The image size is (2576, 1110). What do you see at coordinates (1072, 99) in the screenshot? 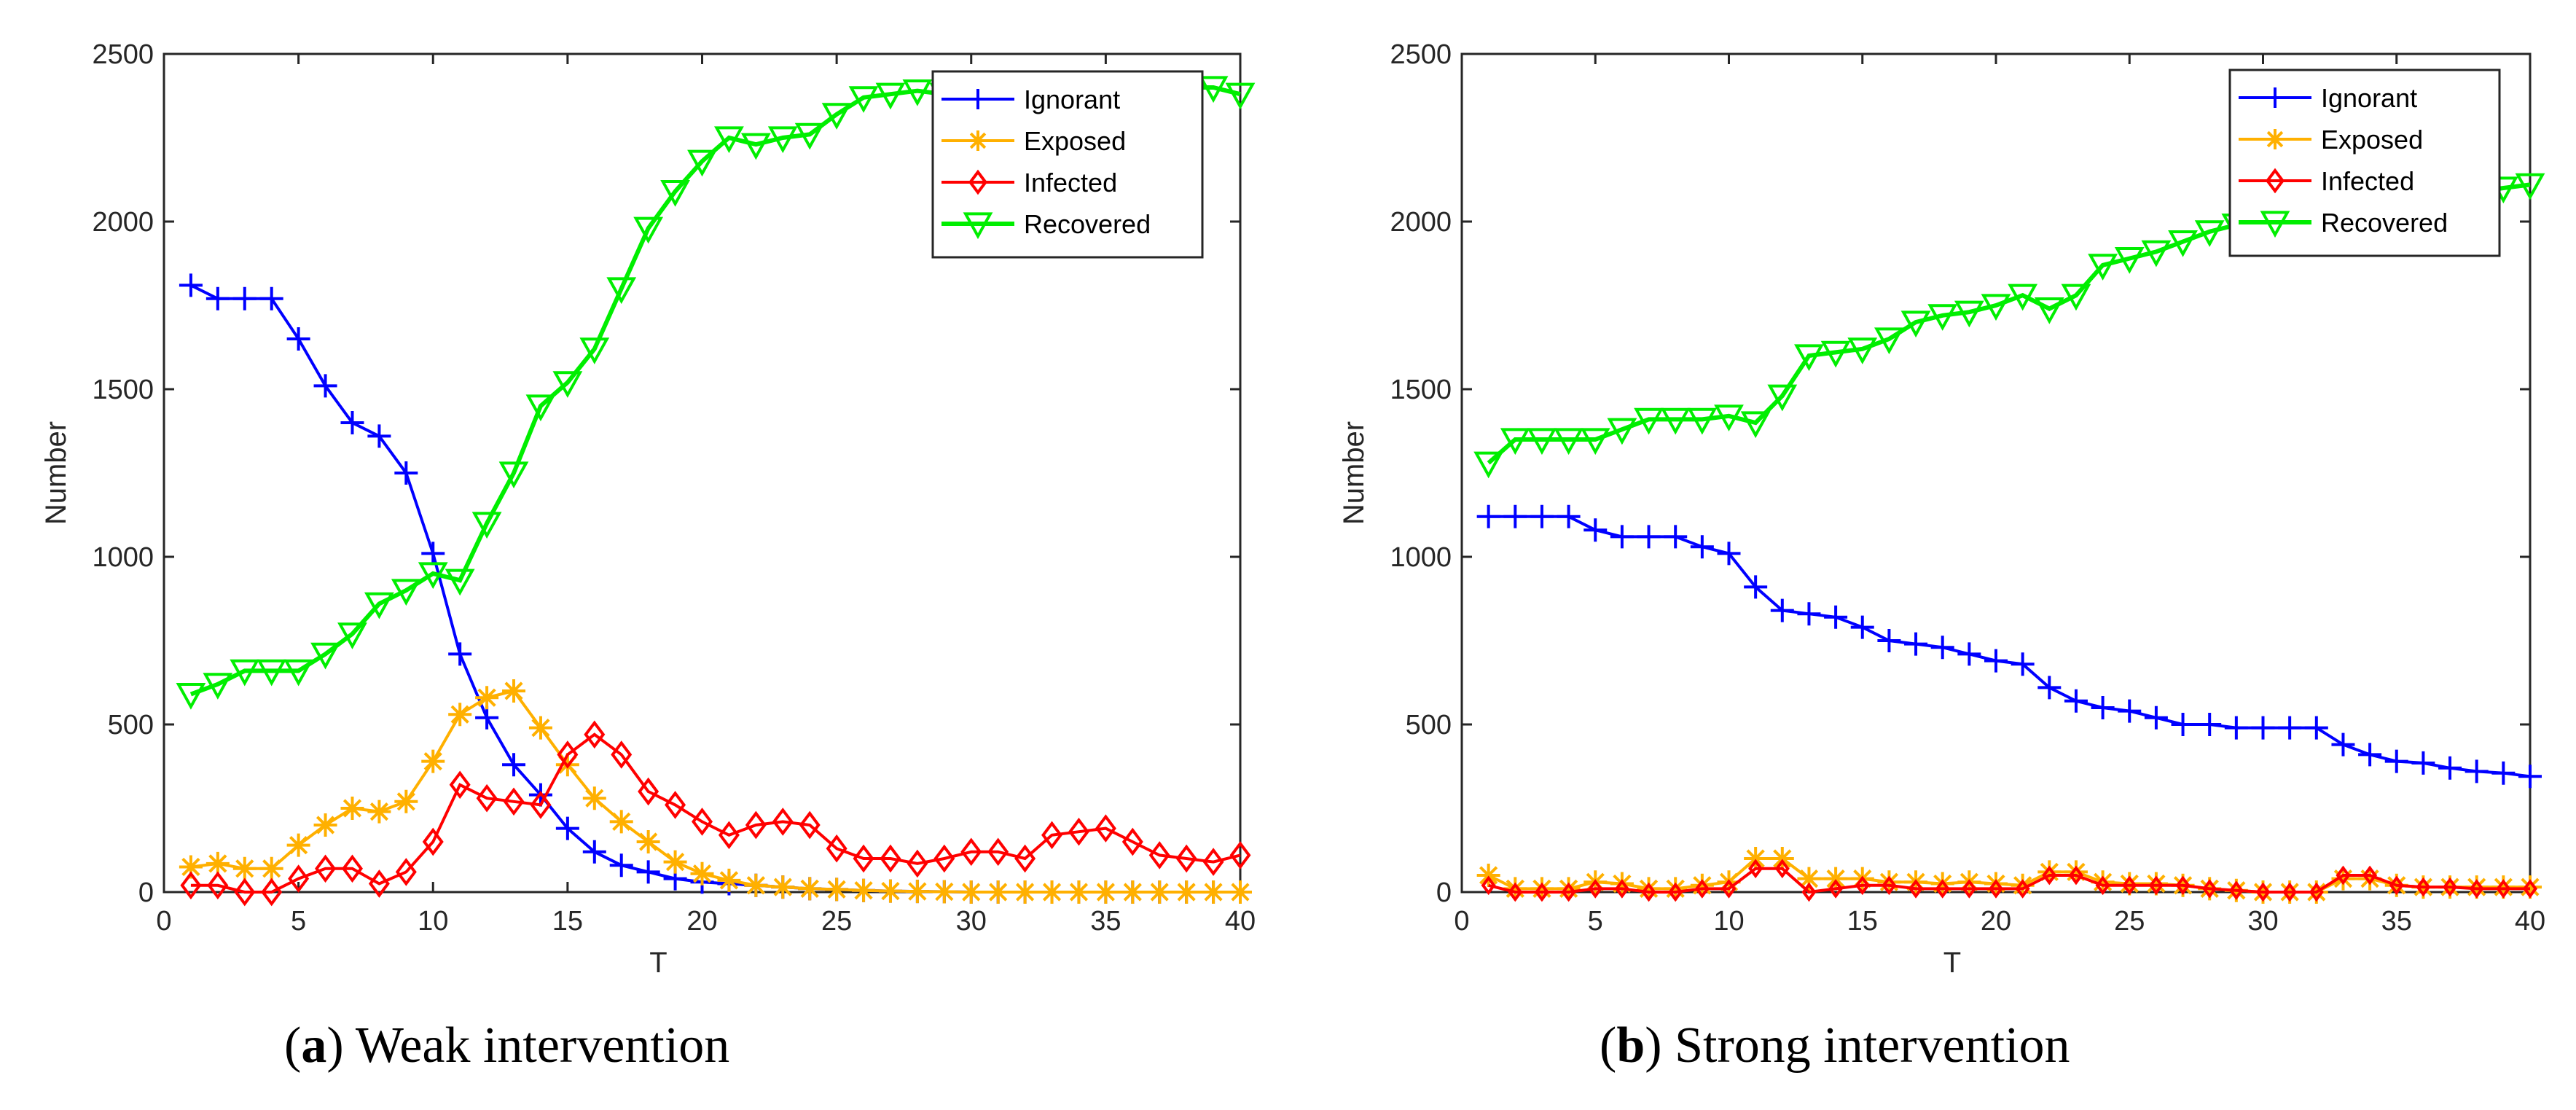
I see `legend-label: Ignorant` at bounding box center [1072, 99].